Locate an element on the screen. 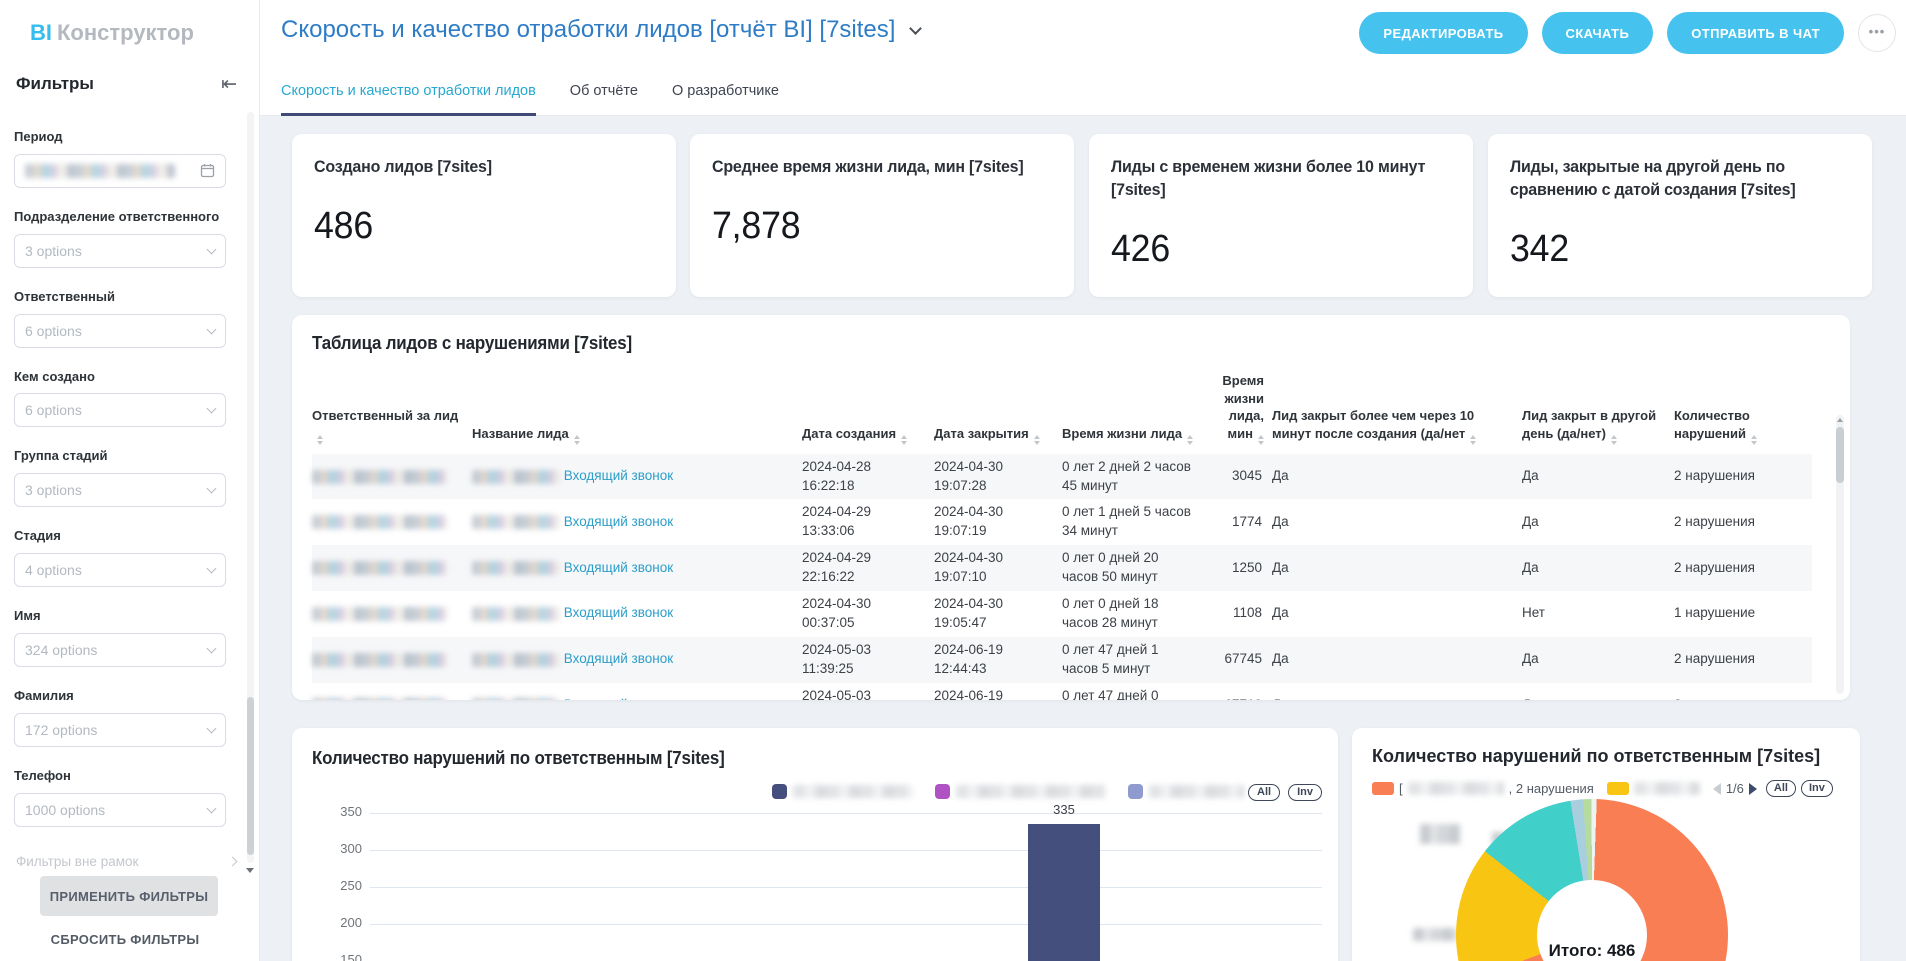  y-axis-tick: 300 is located at coordinates (351, 848).